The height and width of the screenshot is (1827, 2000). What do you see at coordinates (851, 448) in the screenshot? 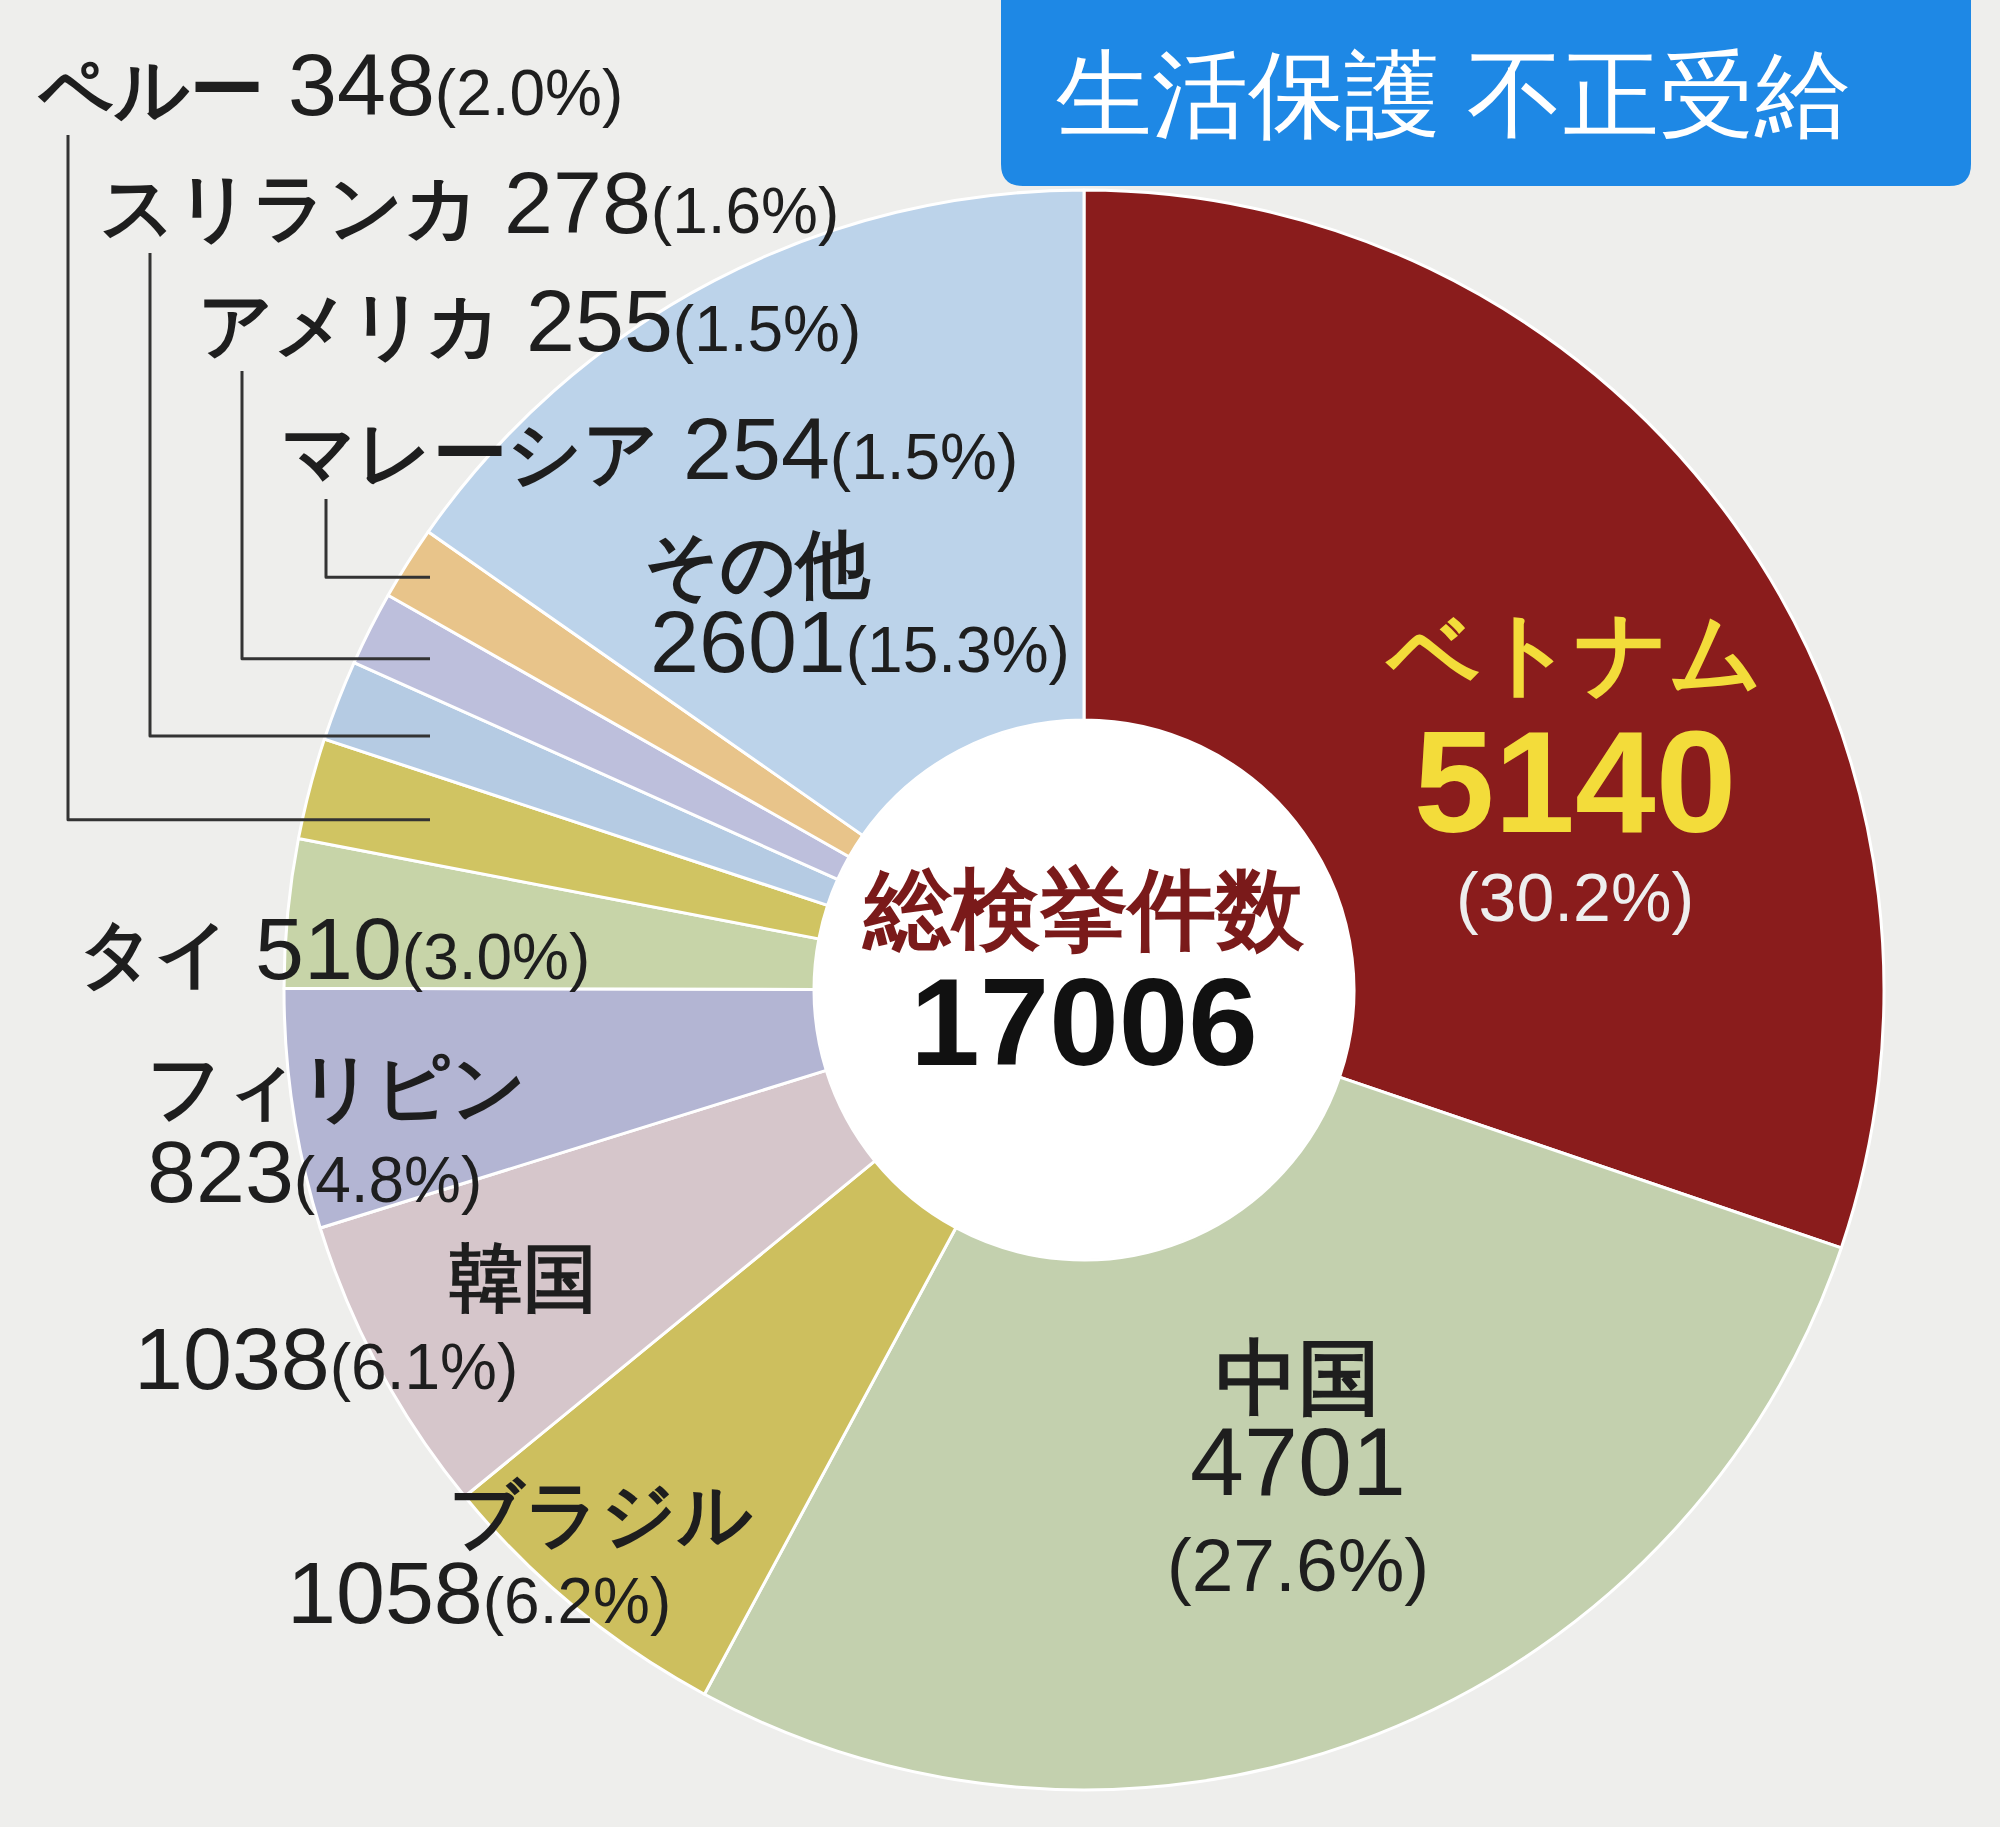
I see `value-label: 254(1.5%)` at bounding box center [851, 448].